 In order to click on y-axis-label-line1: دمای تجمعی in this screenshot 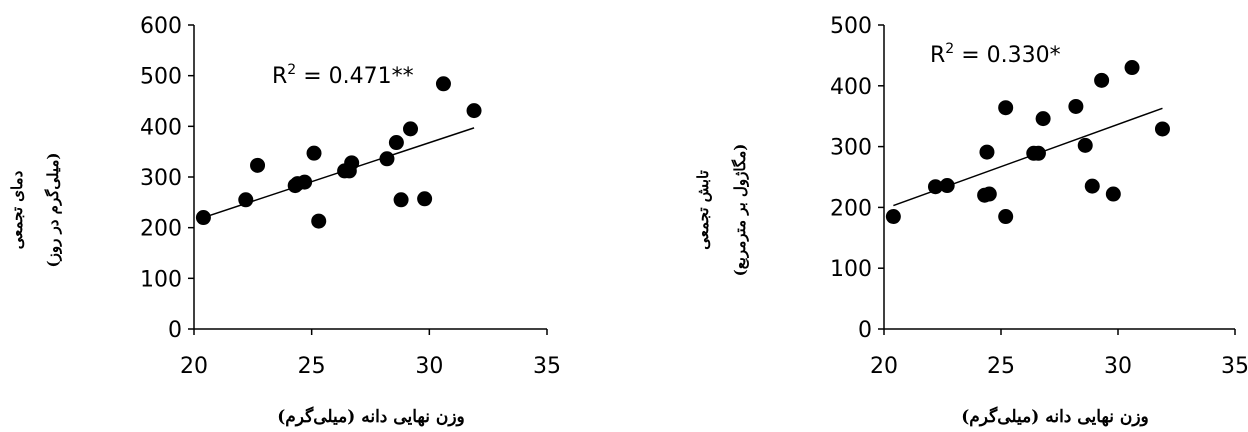, I will do `click(17, 209)`.